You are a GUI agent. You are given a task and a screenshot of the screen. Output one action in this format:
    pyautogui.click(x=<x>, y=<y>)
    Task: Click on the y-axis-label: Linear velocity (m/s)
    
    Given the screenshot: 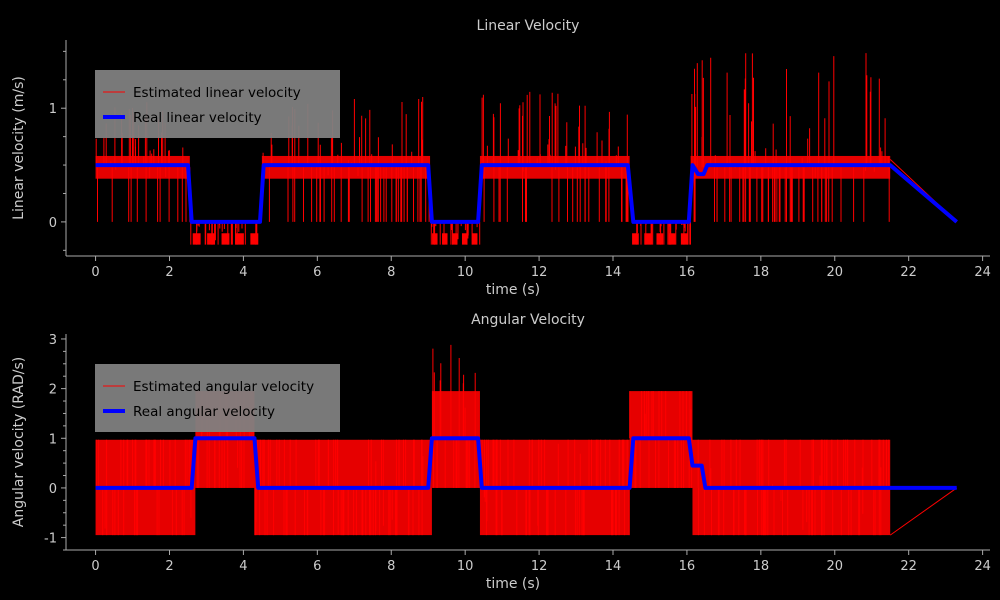 What is the action you would take?
    pyautogui.click(x=19, y=148)
    